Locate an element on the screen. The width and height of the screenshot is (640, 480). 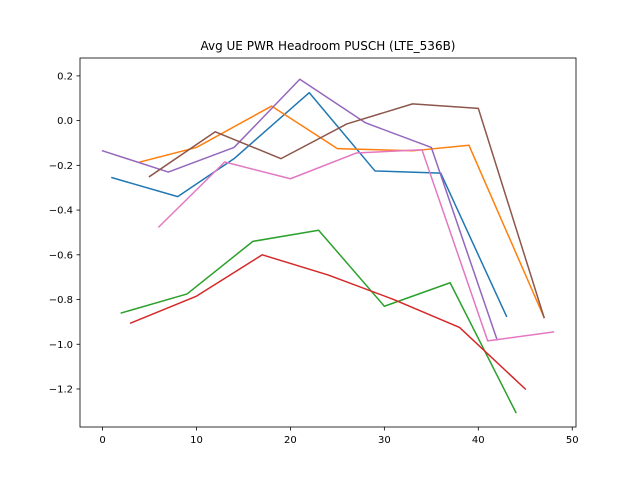
x-tick-label: 40 is located at coordinates (478, 440).